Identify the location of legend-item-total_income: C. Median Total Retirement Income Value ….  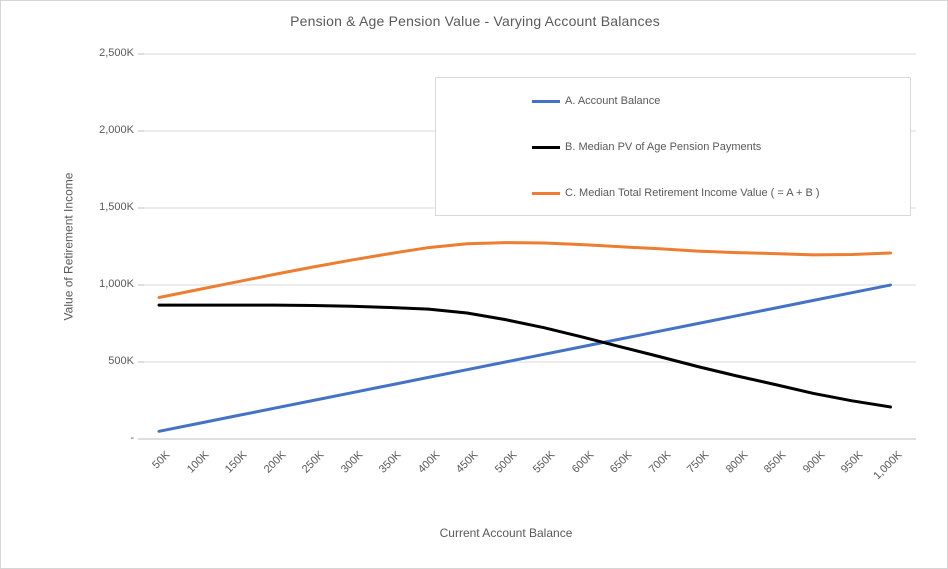
(721, 193).